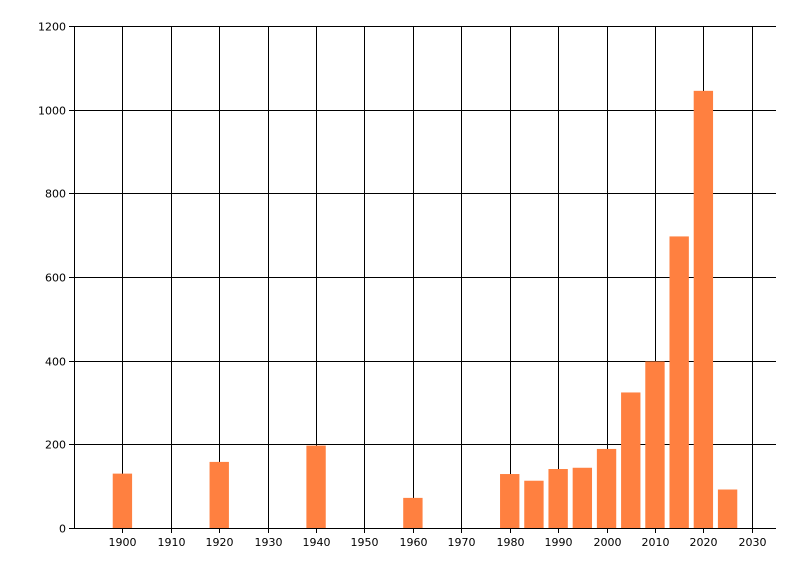 The height and width of the screenshot is (576, 800). Describe the element at coordinates (365, 542) in the screenshot. I see `x-tick-label: 1950` at that location.